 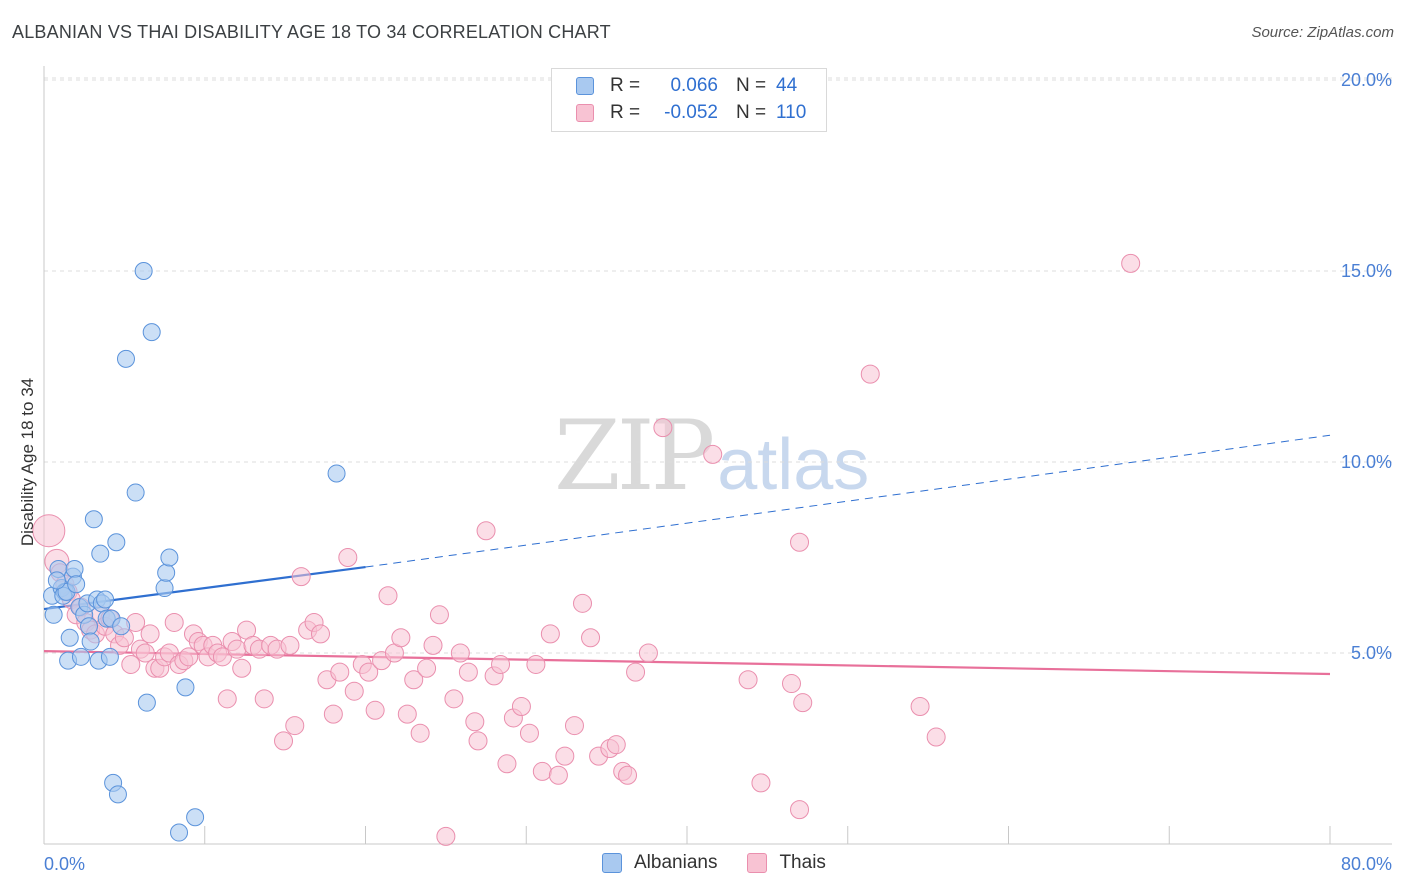 I want to click on thais-swatch, so click(x=585, y=113).